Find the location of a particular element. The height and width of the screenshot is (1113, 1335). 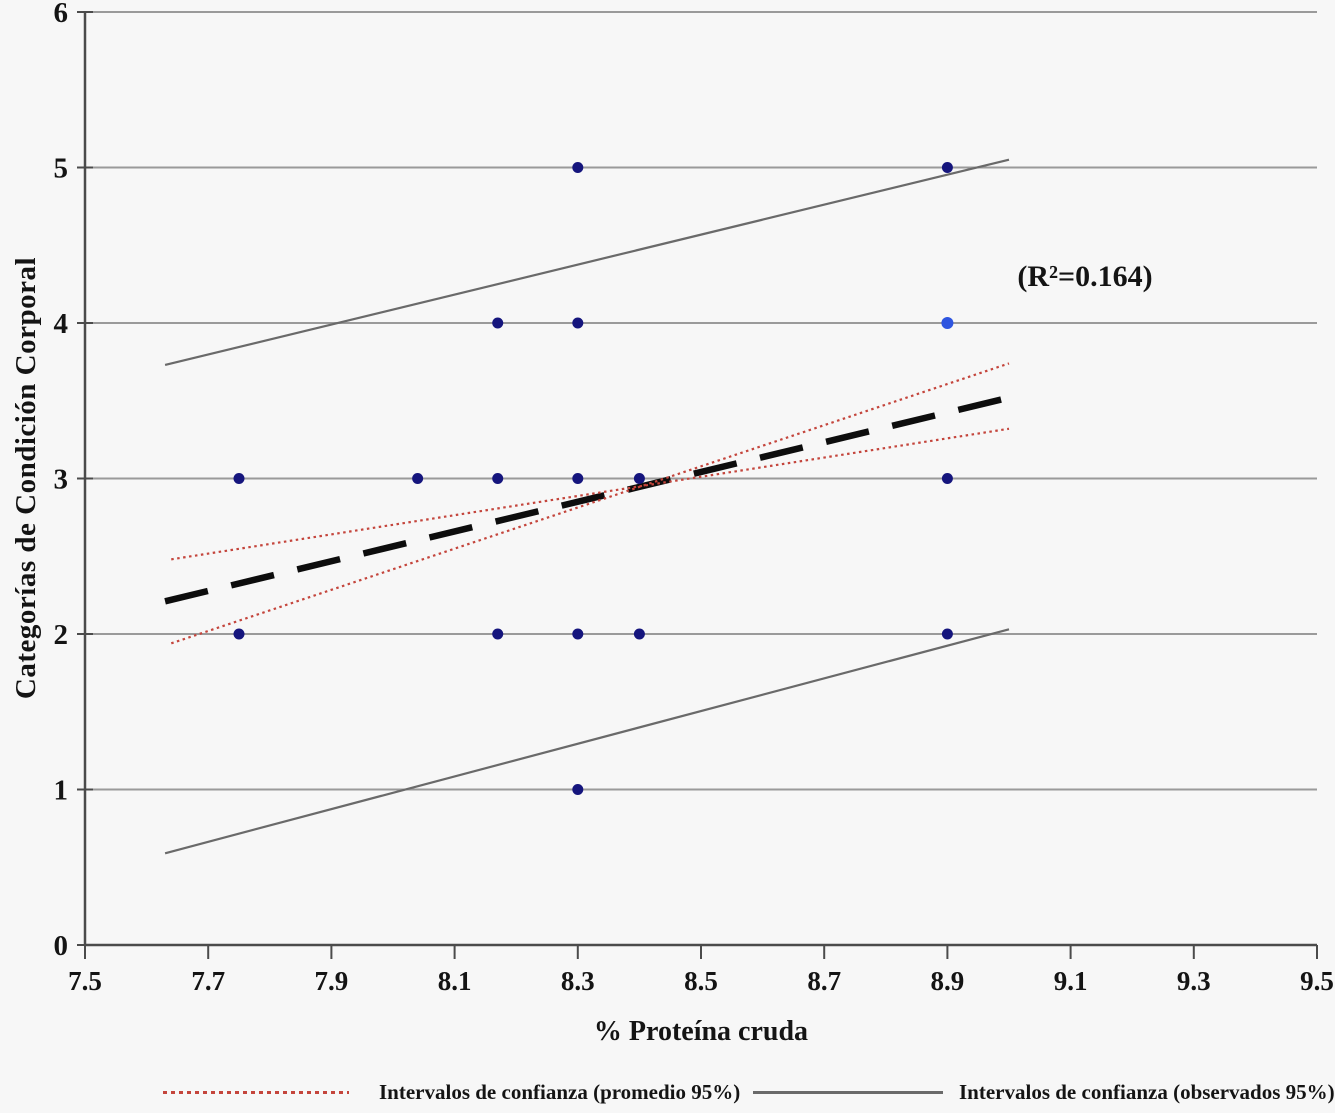

y-tick-label: 4 is located at coordinates (61, 324).